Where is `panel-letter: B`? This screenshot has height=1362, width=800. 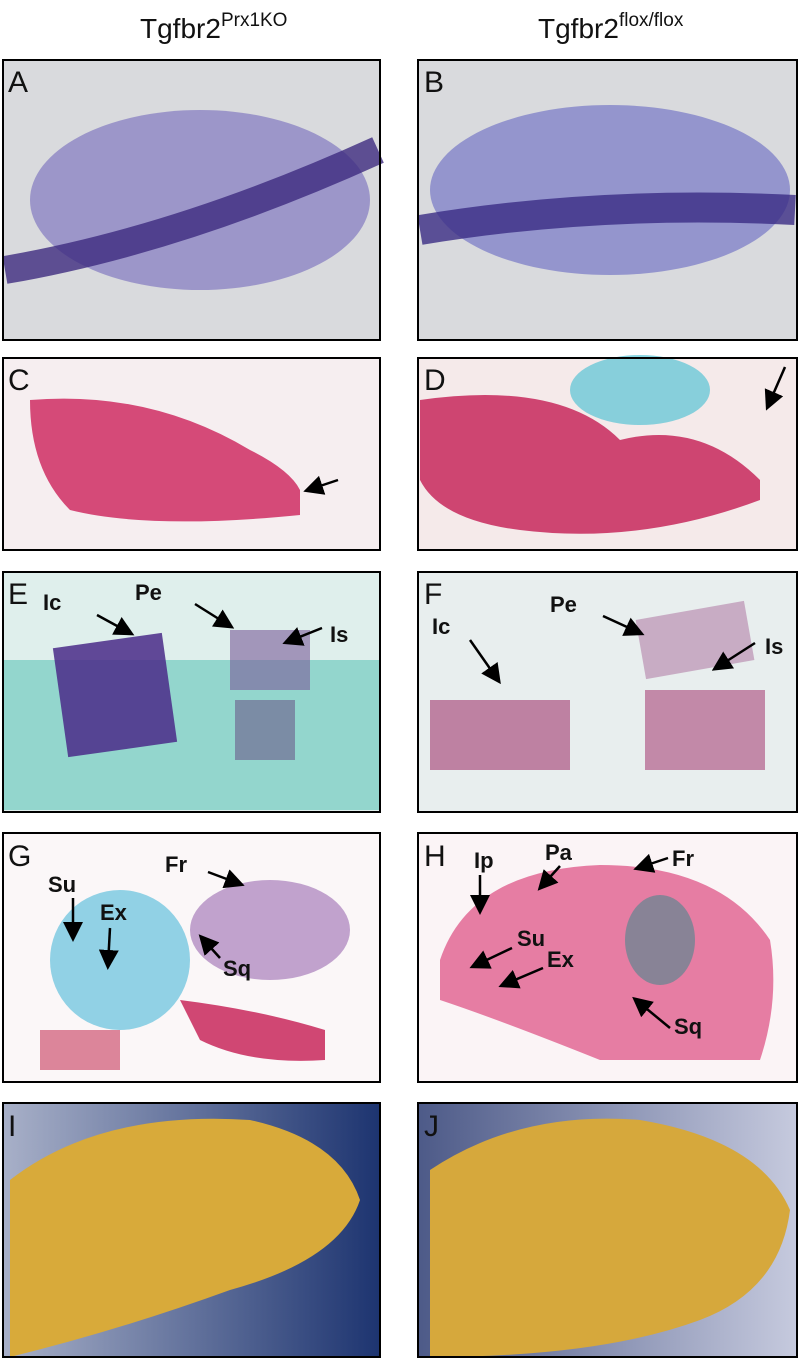 panel-letter: B is located at coordinates (434, 82).